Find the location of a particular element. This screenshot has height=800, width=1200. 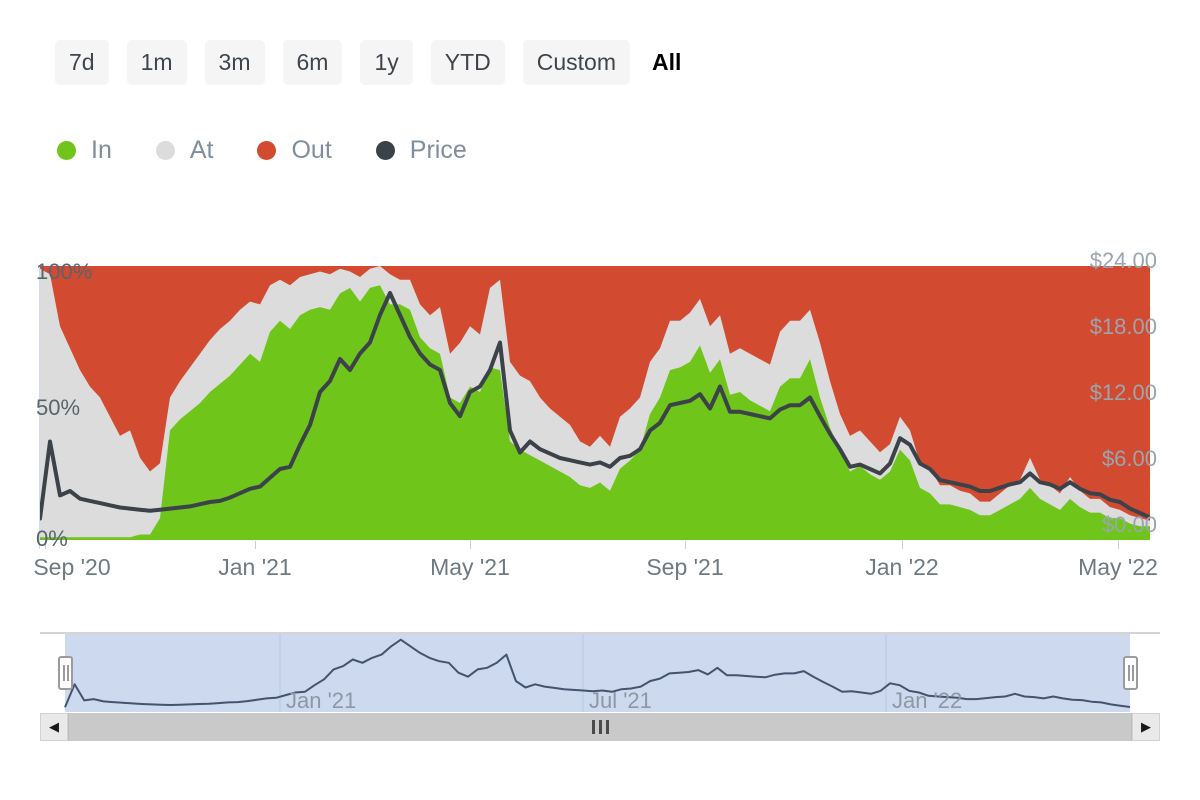

time-range-toolbar: 7d 1m 3m 6m 1y YTD Custom All is located at coordinates (370, 62).